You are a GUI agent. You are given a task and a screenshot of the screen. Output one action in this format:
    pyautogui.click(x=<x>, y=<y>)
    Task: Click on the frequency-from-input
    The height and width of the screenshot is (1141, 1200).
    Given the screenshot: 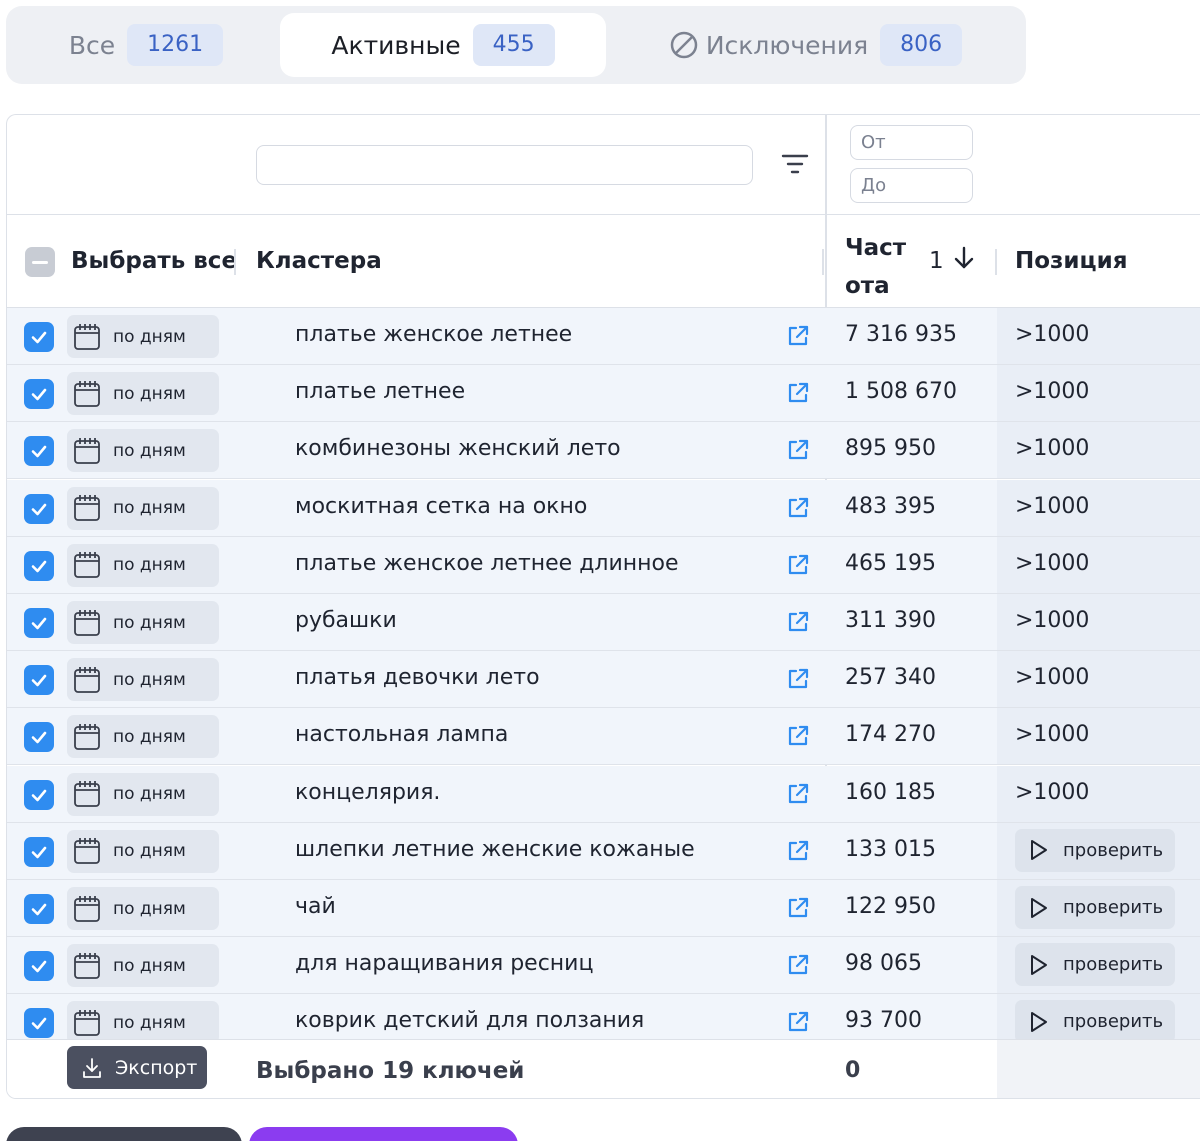 What is the action you would take?
    pyautogui.click(x=911, y=142)
    